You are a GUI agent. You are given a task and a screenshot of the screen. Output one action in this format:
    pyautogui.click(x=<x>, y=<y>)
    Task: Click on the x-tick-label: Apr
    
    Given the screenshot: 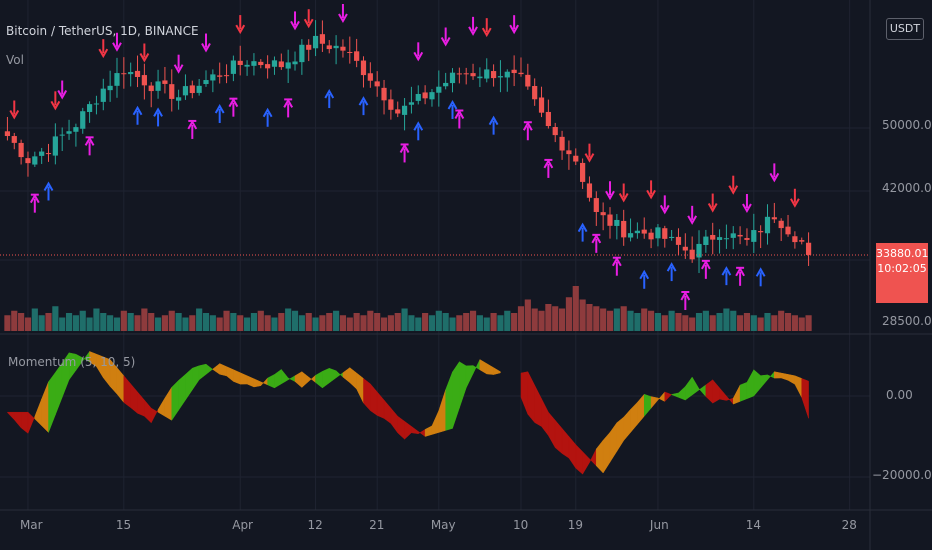 What is the action you would take?
    pyautogui.click(x=242, y=525)
    